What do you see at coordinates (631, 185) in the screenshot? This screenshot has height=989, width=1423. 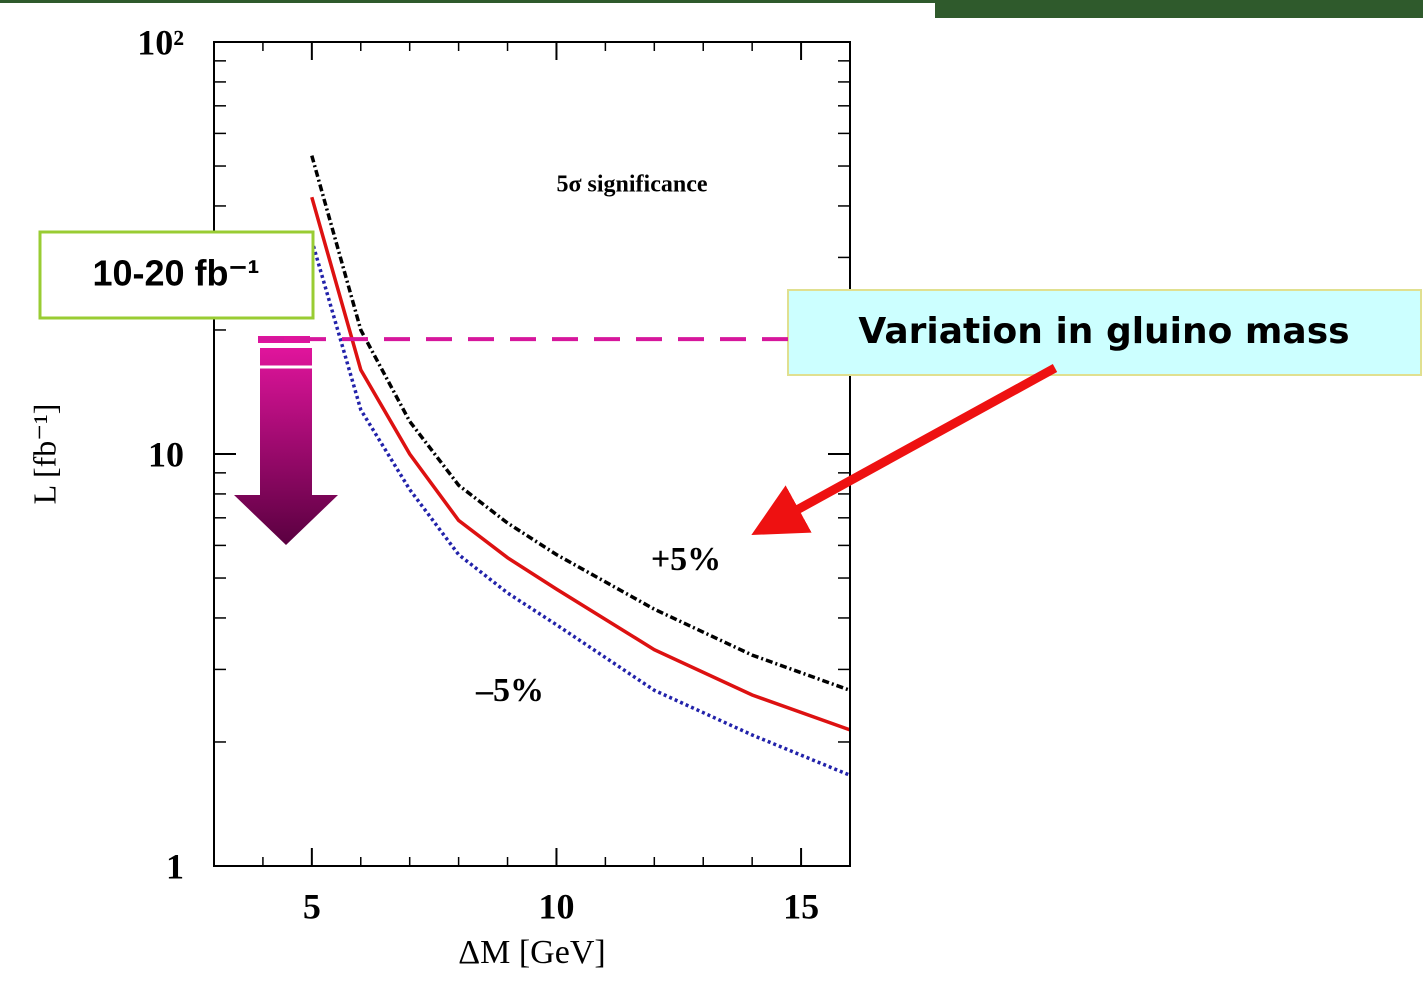 I see `chart-title: 5σ significance` at bounding box center [631, 185].